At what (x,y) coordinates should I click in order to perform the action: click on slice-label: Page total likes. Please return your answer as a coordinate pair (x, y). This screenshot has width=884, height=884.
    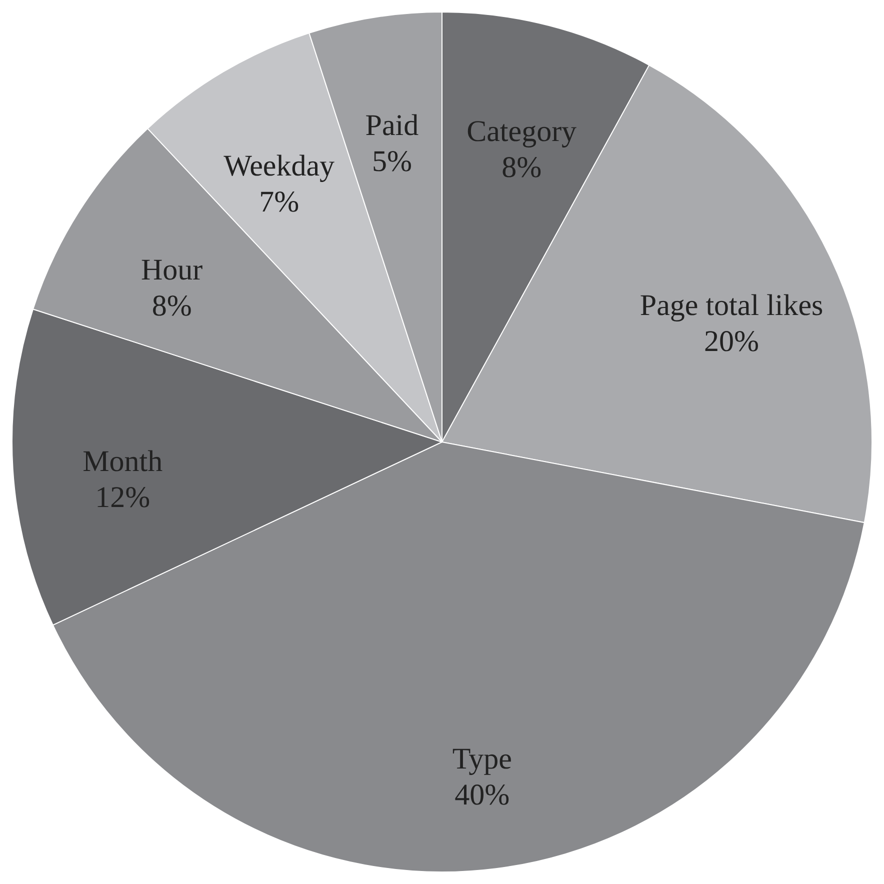
    Looking at the image, I should click on (732, 305).